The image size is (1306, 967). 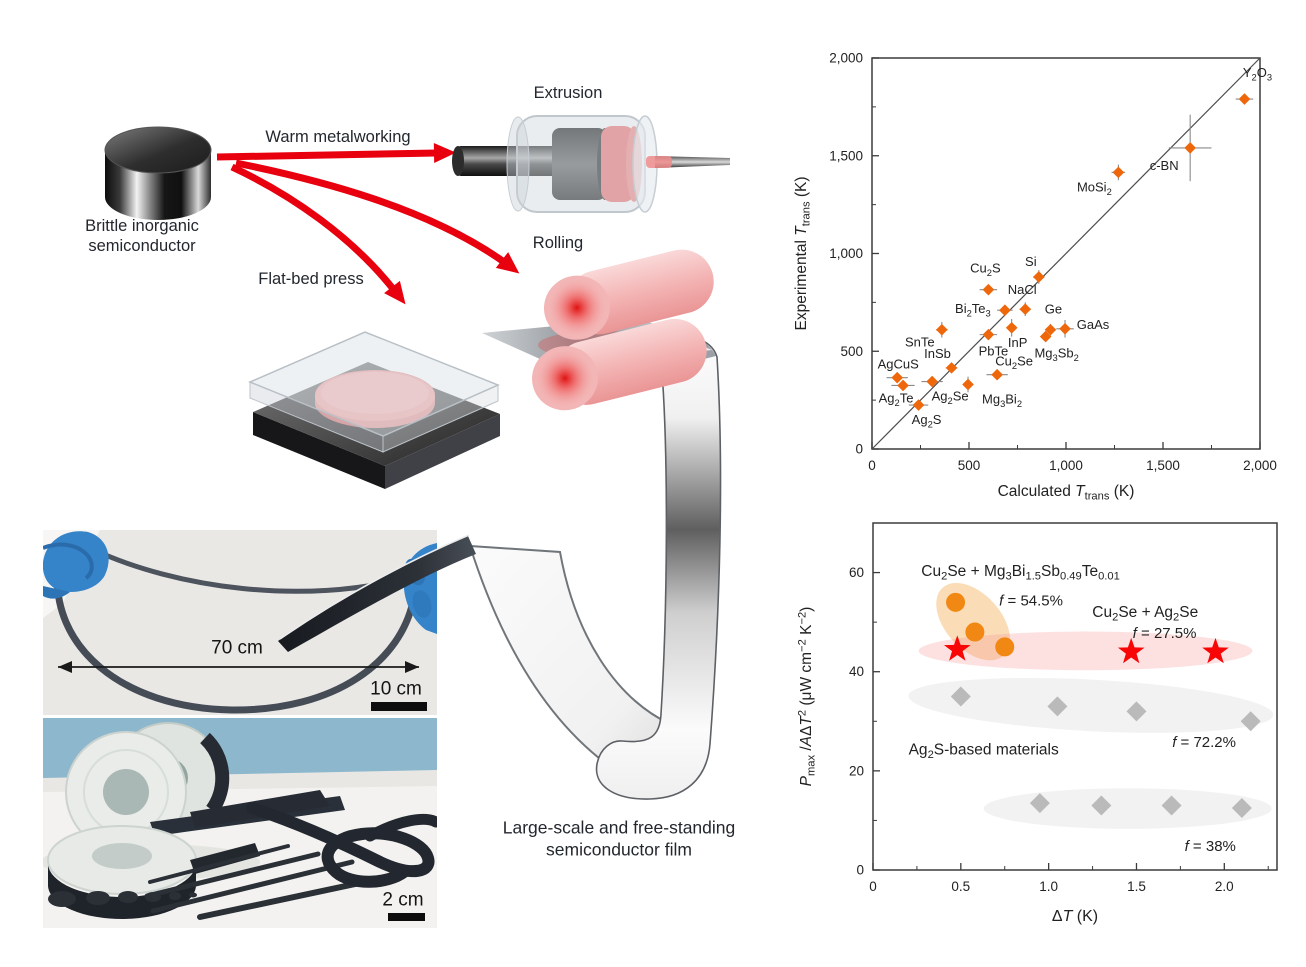 I want to click on svg-text: f = 27.5%, so click(x=1165, y=633).